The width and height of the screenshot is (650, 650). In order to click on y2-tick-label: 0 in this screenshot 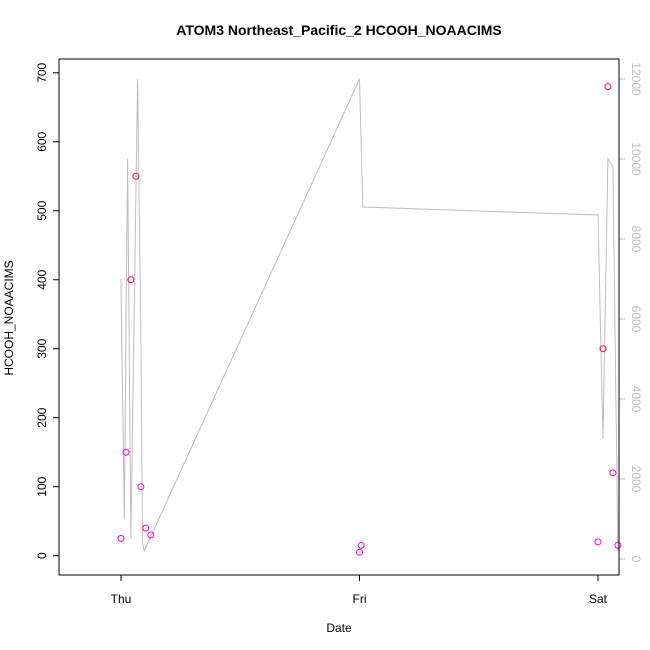, I will do `click(636, 559)`.